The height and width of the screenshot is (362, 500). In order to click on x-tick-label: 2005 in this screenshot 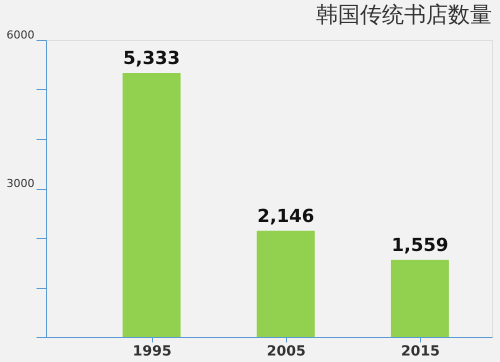, I will do `click(286, 352)`.